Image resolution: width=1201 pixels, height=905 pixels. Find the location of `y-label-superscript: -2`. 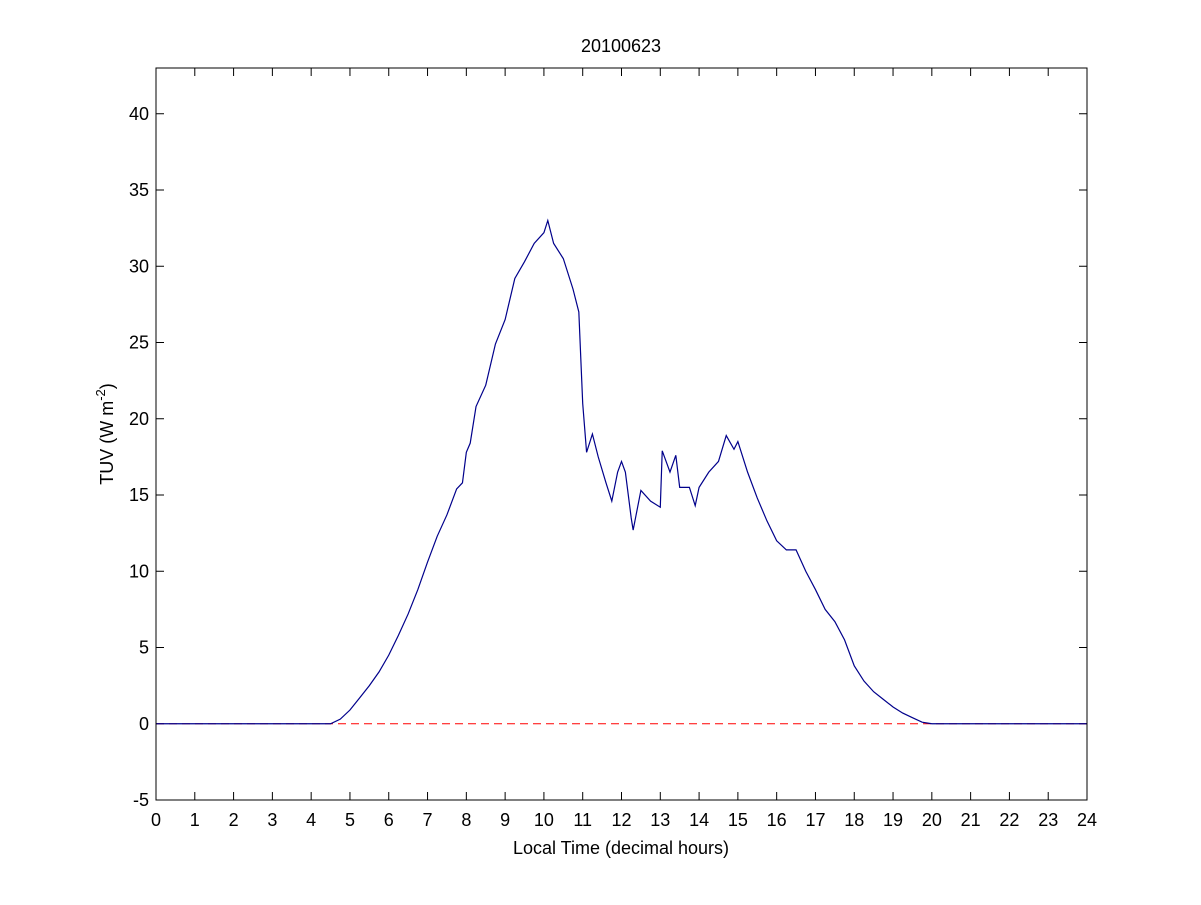

y-label-superscript: -2 is located at coordinates (100, 395).